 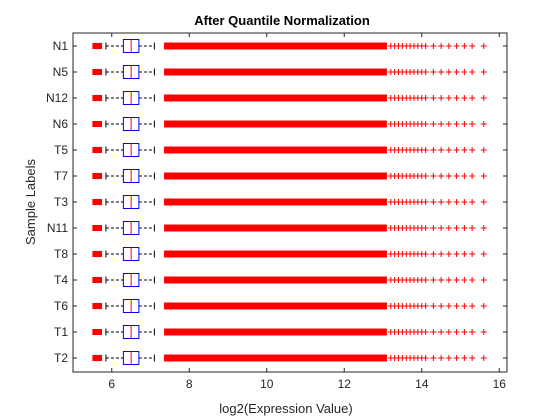 What do you see at coordinates (61, 332) in the screenshot?
I see `y-tick-label: T1` at bounding box center [61, 332].